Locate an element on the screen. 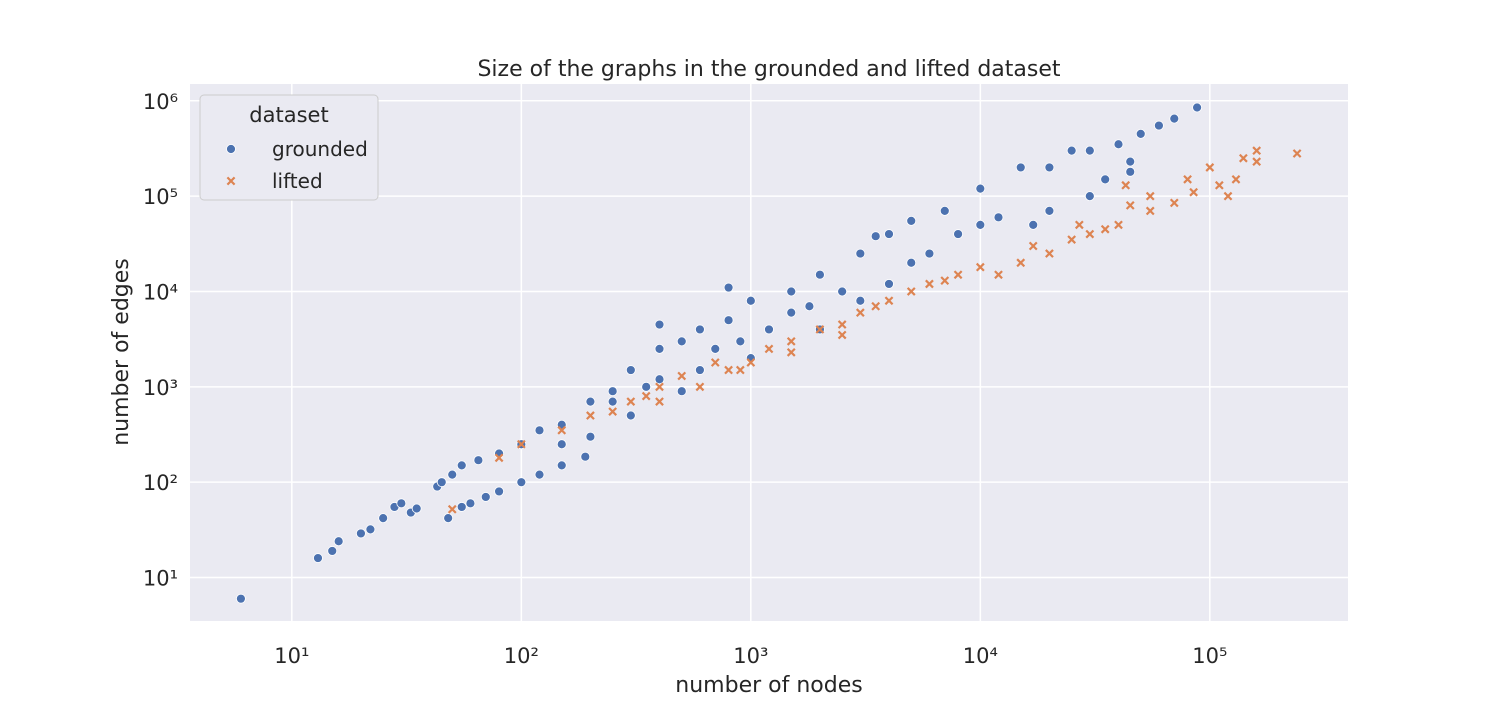 The width and height of the screenshot is (1500, 704). y-tick-label: 10³ is located at coordinates (160, 388).